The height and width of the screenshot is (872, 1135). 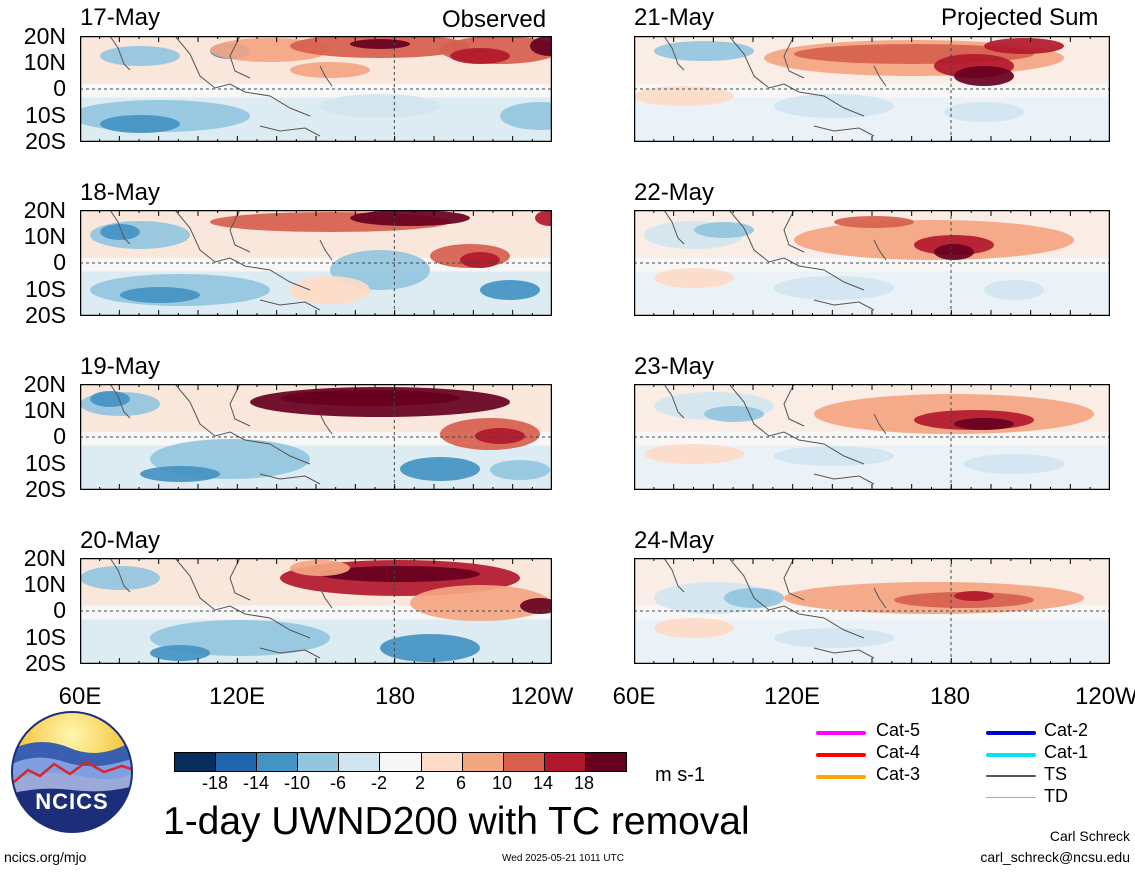 What do you see at coordinates (1011, 776) in the screenshot?
I see `ts-line` at bounding box center [1011, 776].